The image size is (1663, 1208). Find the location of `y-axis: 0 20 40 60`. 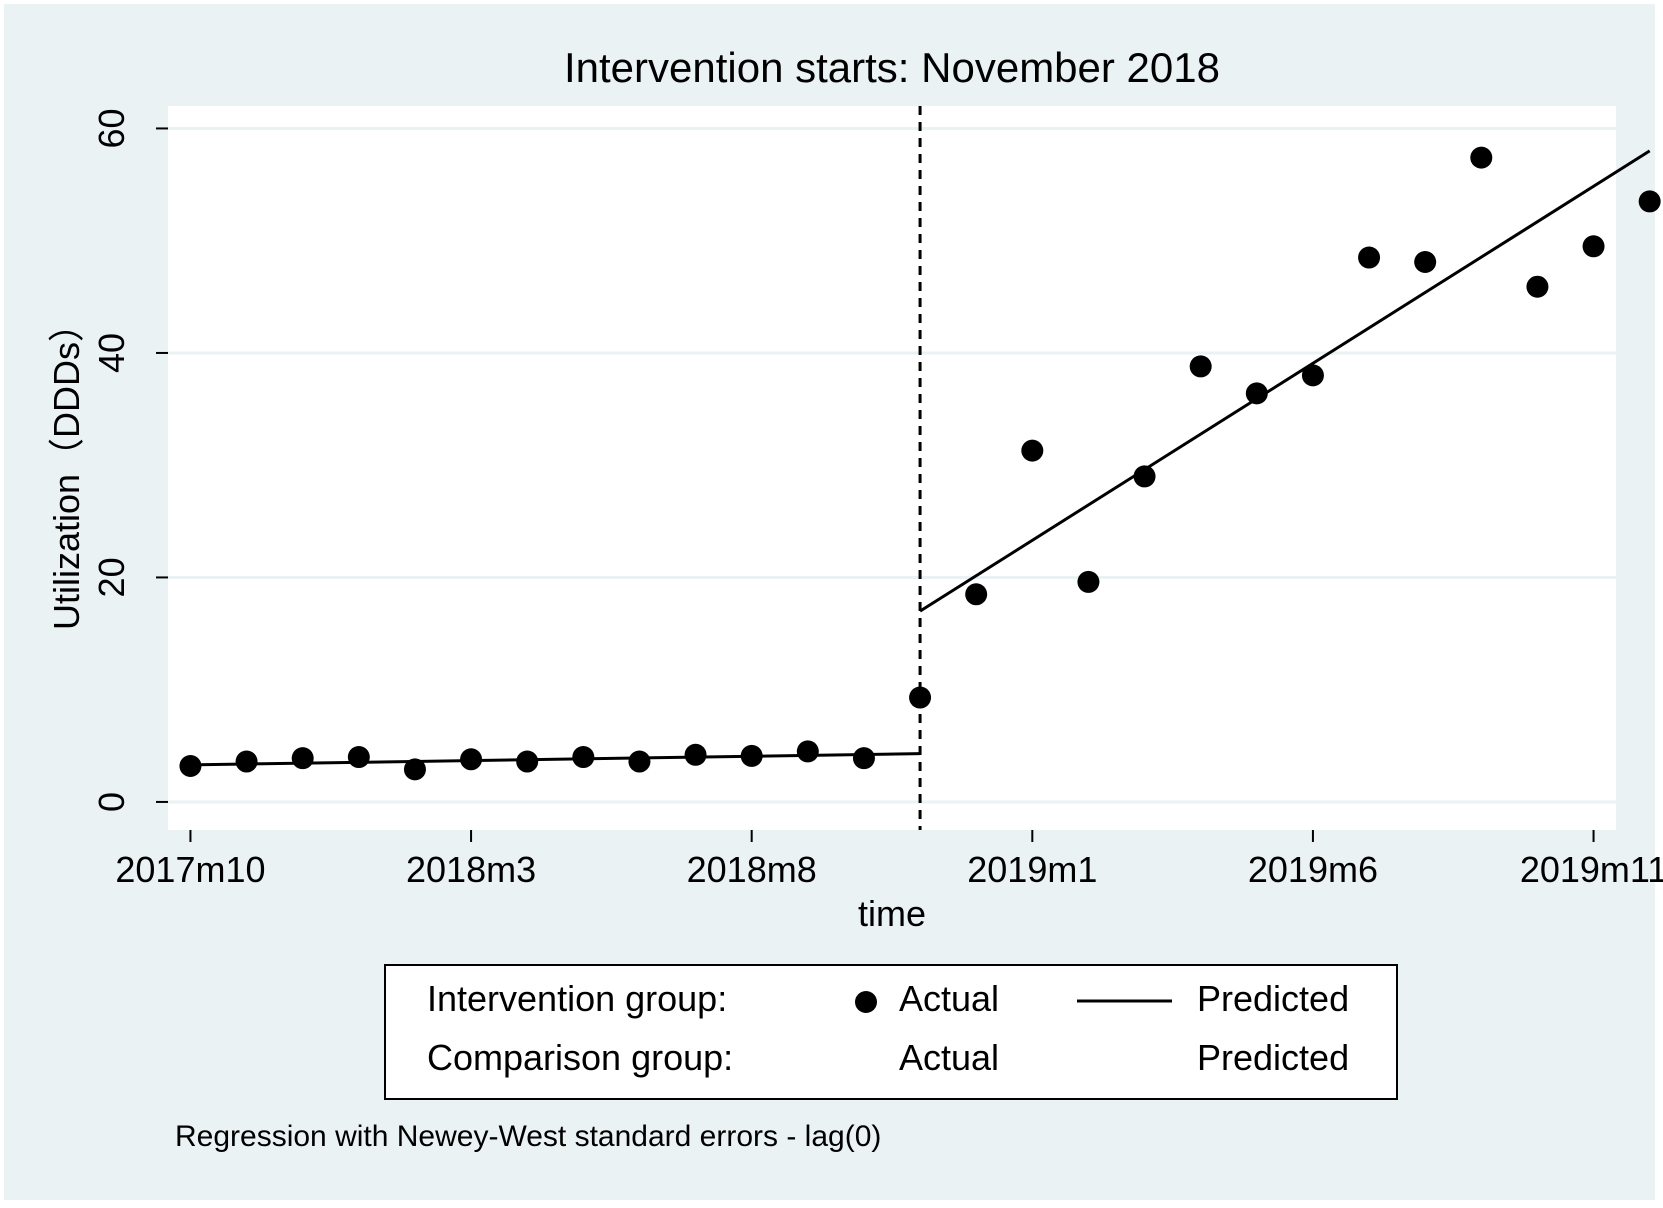

y-axis: 0 20 40 60 is located at coordinates (129, 460).